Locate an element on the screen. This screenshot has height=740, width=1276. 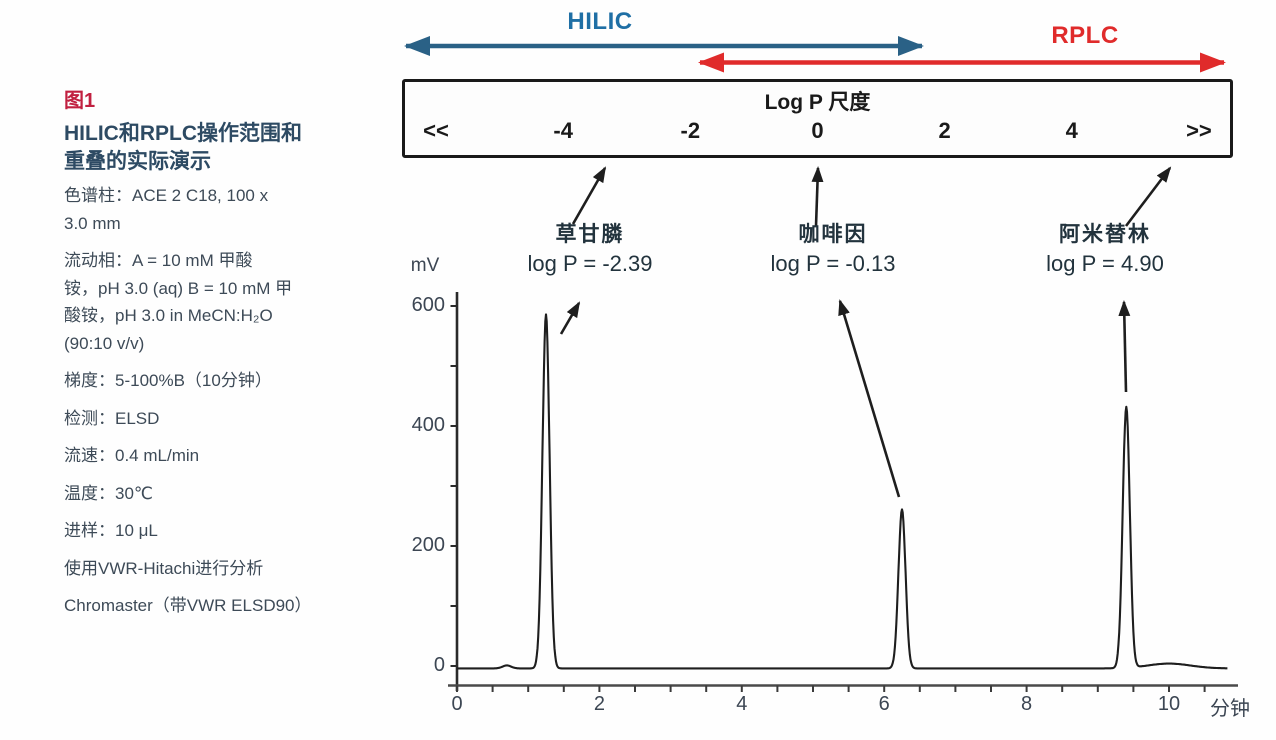
x-tick-label: 10 is located at coordinates (1169, 704).